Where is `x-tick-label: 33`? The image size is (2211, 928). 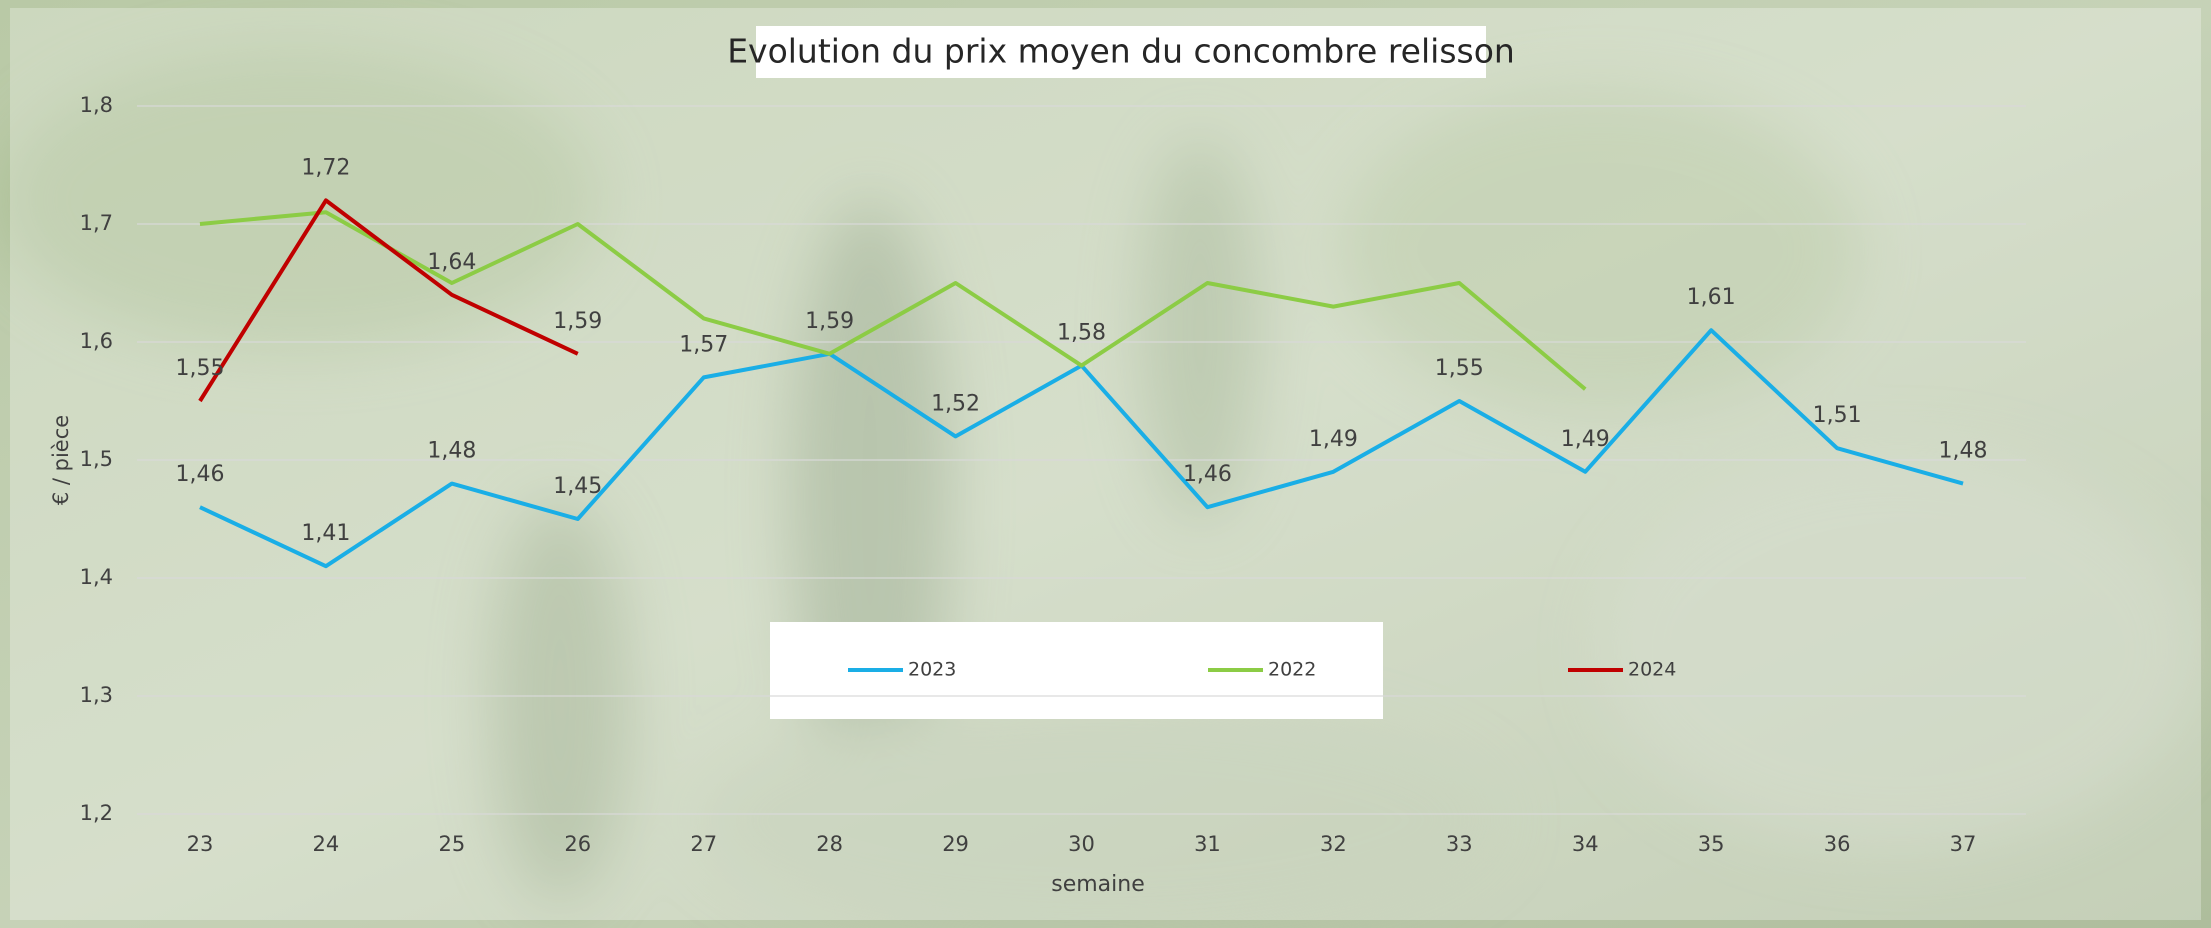 x-tick-label: 33 is located at coordinates (1459, 844).